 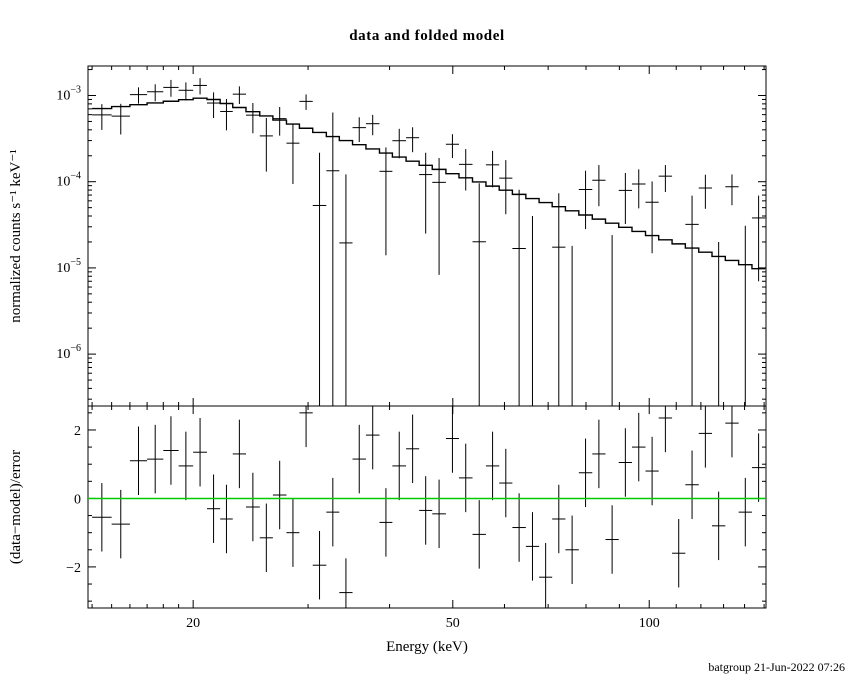 I want to click on timestamp-label: batgroup 21-Jun-2022 07:26, so click(x=776, y=667).